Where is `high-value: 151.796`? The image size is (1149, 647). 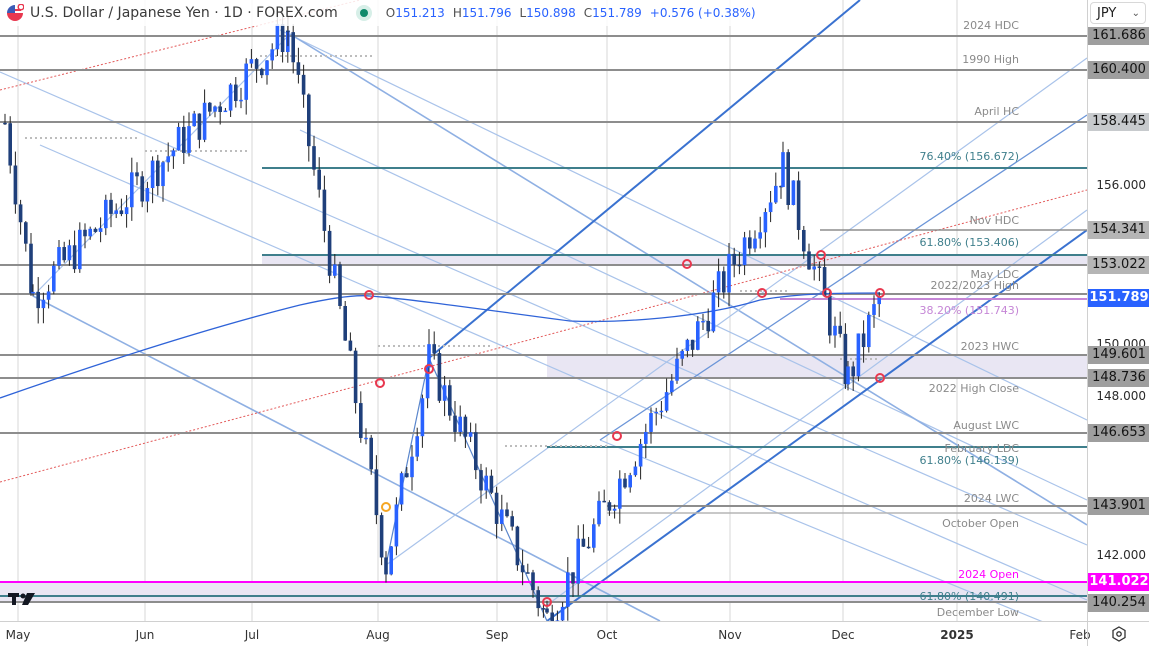 high-value: 151.796 is located at coordinates (486, 13).